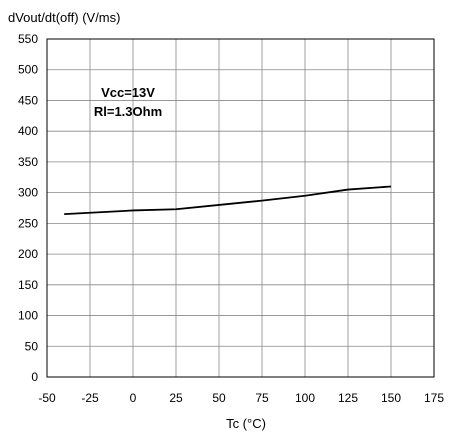  Describe the element at coordinates (28, 223) in the screenshot. I see `y-tick-label: 250` at that location.